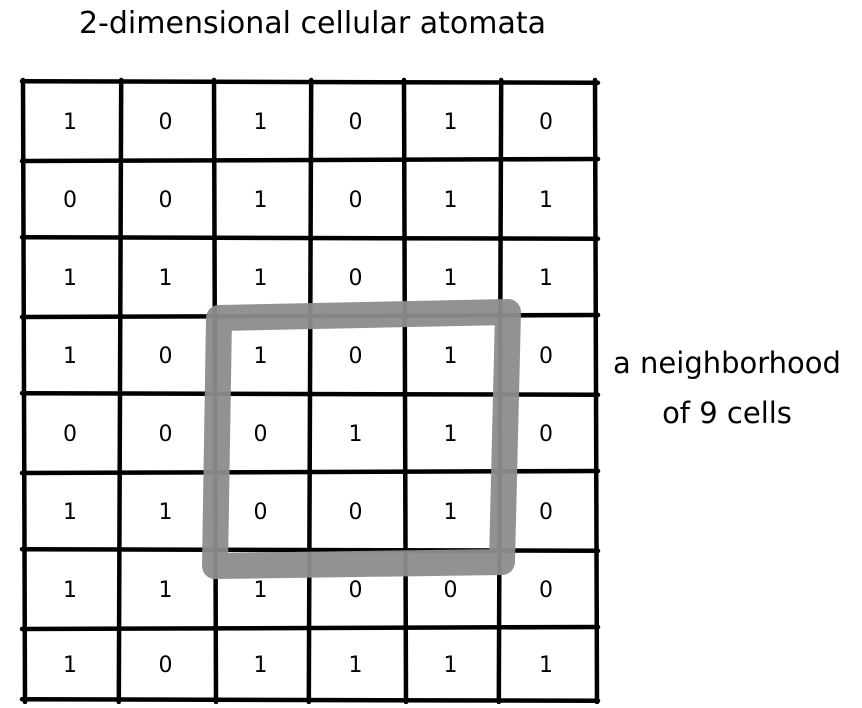  Describe the element at coordinates (727, 413) in the screenshot. I see `annotation-line-2: of 9 cells` at that location.